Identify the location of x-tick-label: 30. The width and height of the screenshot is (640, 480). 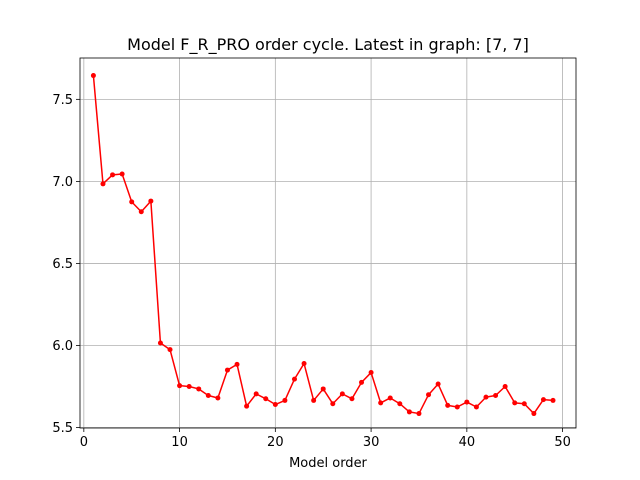
(371, 442).